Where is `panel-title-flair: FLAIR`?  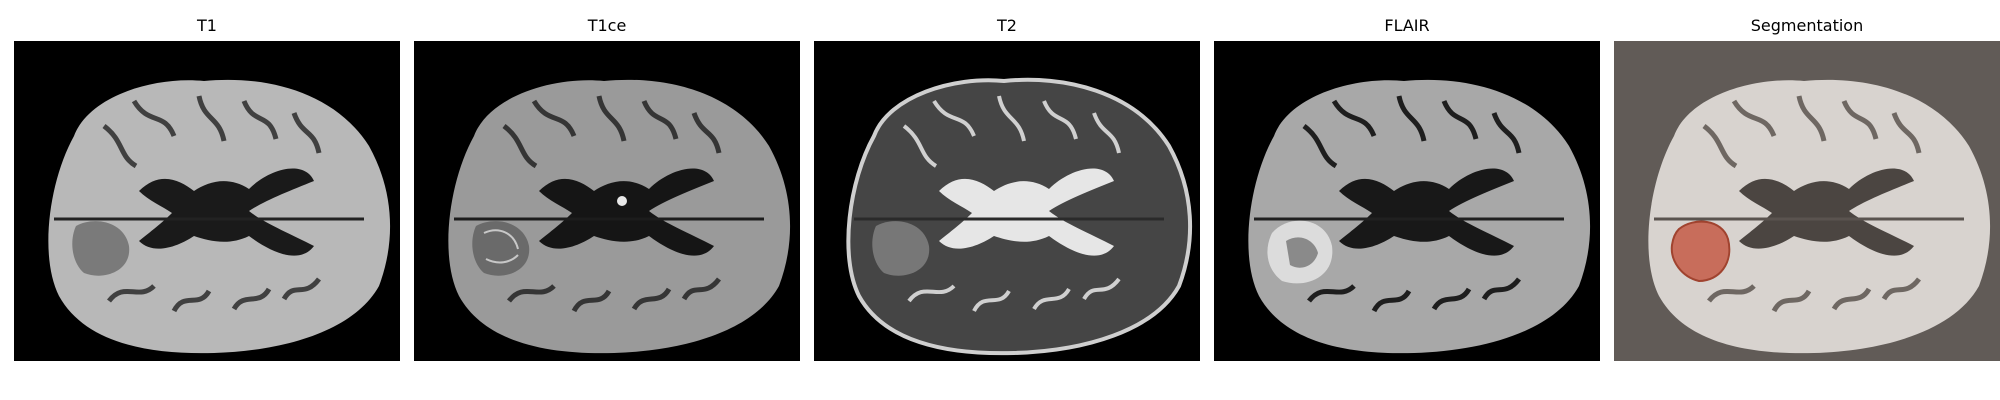
panel-title-flair: FLAIR is located at coordinates (1407, 25).